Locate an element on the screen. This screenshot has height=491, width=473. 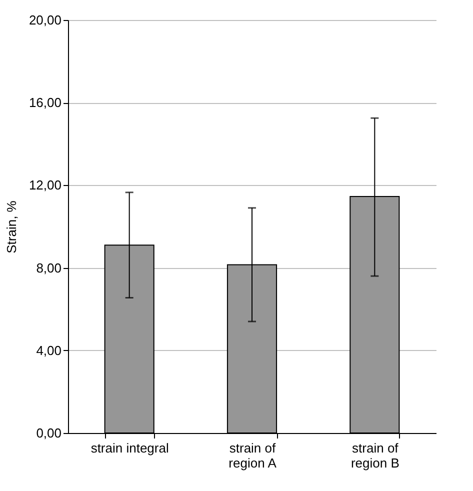
x-tick-label: strain of region B is located at coordinates (375, 455).